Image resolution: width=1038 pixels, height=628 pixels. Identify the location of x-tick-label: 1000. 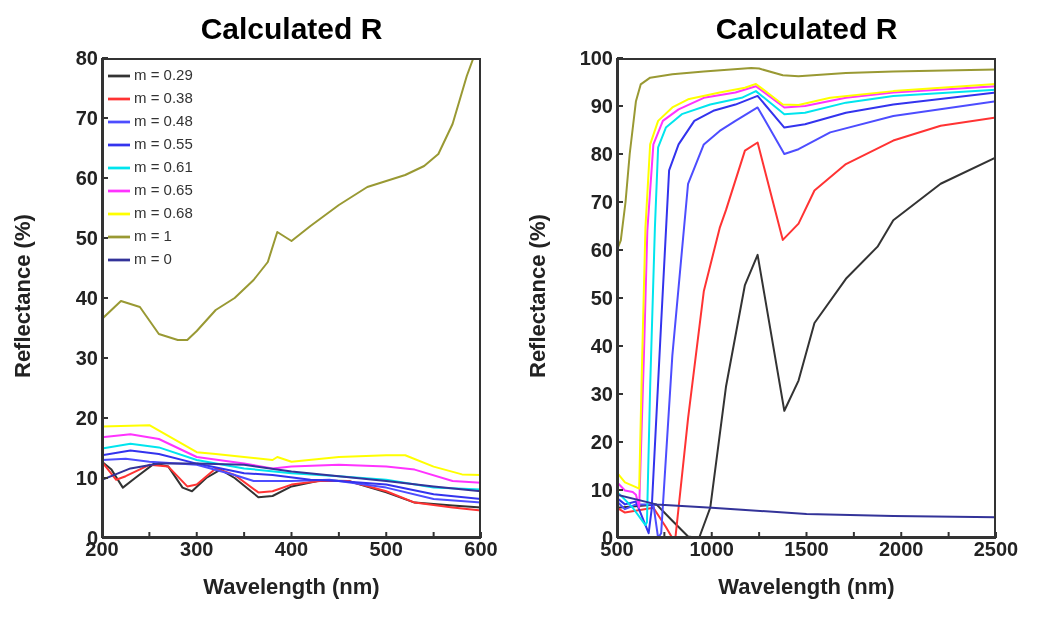
(711, 549).